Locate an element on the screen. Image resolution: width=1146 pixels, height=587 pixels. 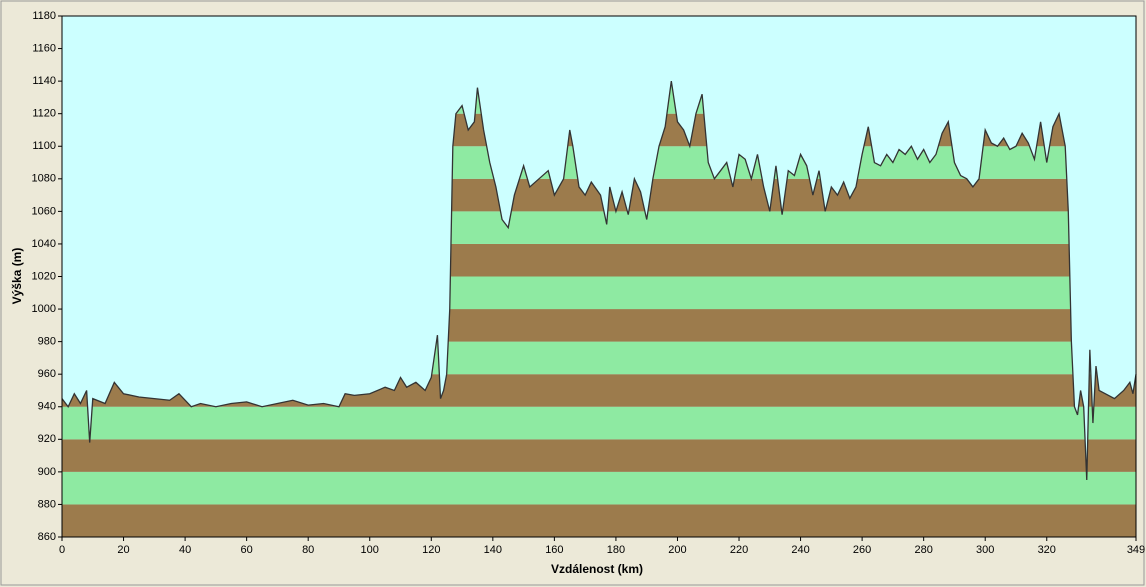
x-tick-label: 220 is located at coordinates (739, 550).